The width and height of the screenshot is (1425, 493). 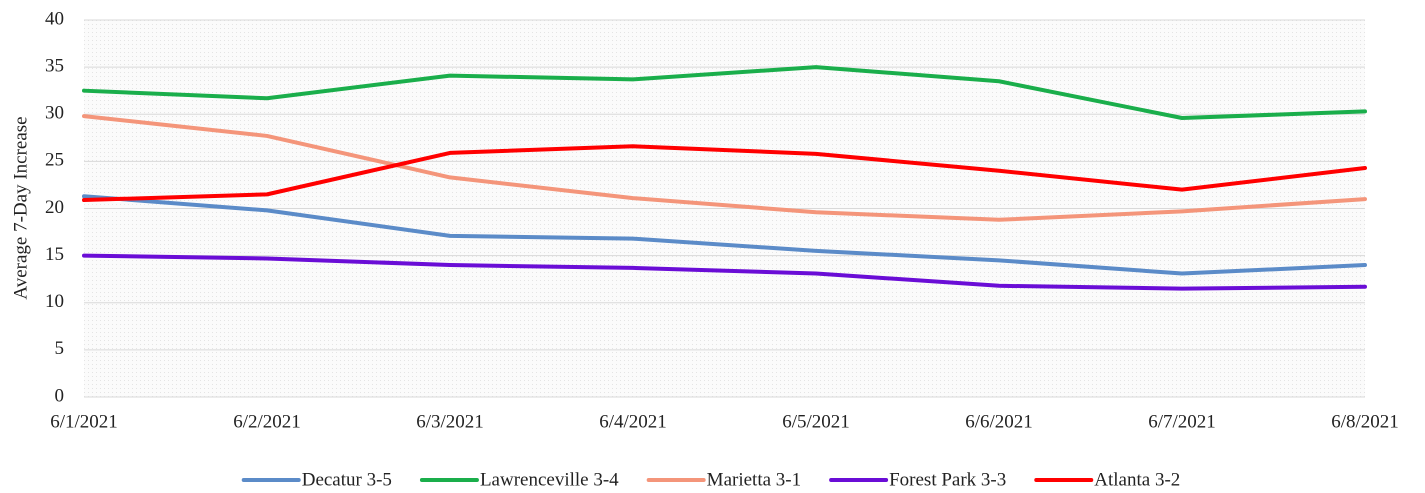 I want to click on x-tick-label: 6/1/2021, so click(x=84, y=421).